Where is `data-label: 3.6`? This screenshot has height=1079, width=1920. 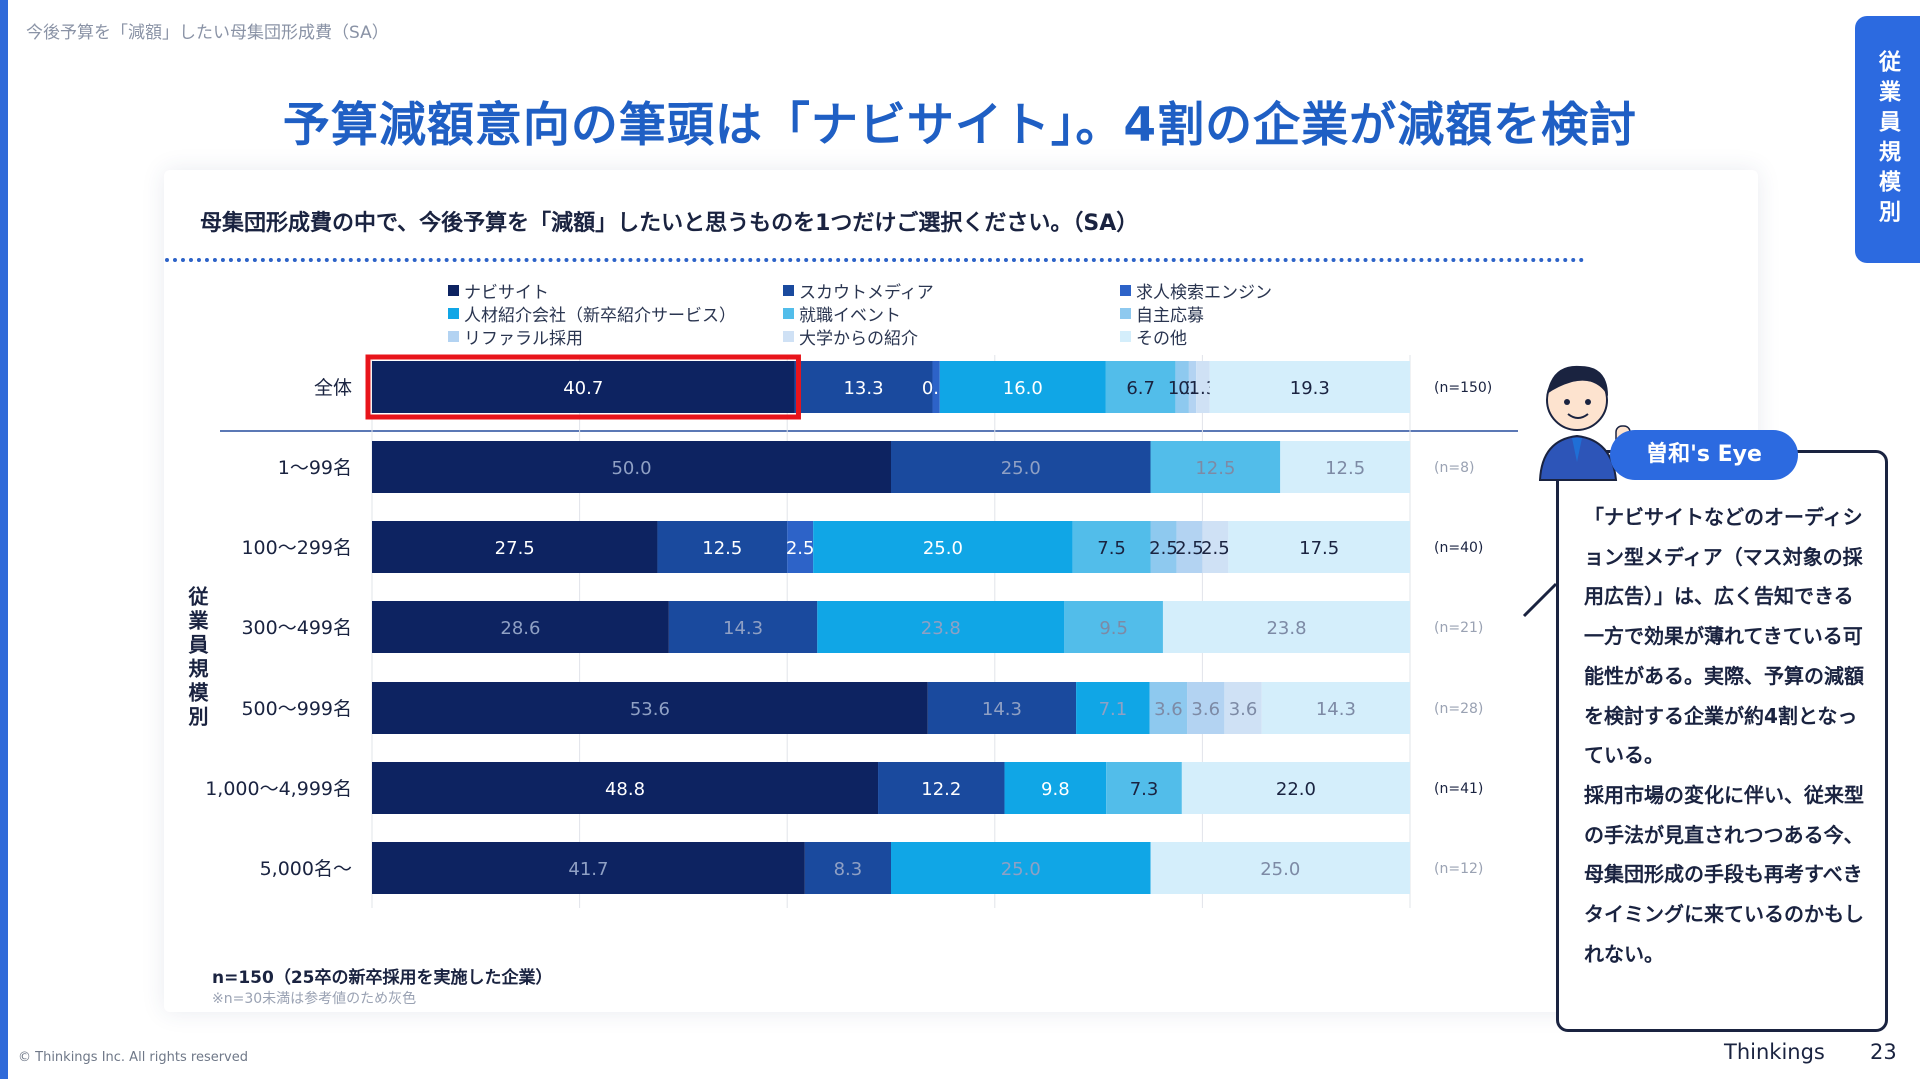 data-label: 3.6 is located at coordinates (1243, 709).